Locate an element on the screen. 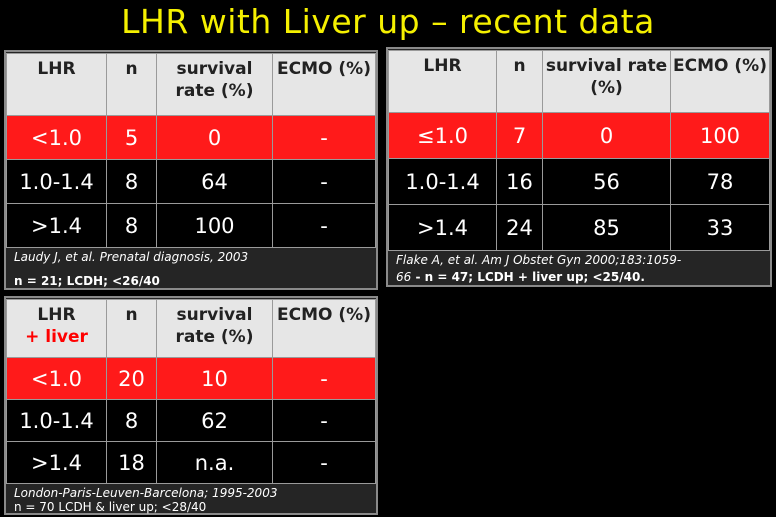  table-row: 1.0-1.4 8 62 - is located at coordinates (191, 420).